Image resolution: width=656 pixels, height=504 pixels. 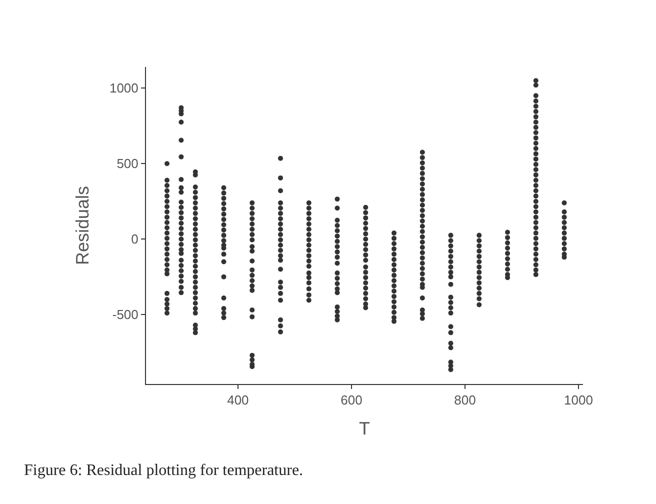 I want to click on caption: Figure 6: Residual plotting for temperature., so click(x=164, y=470).